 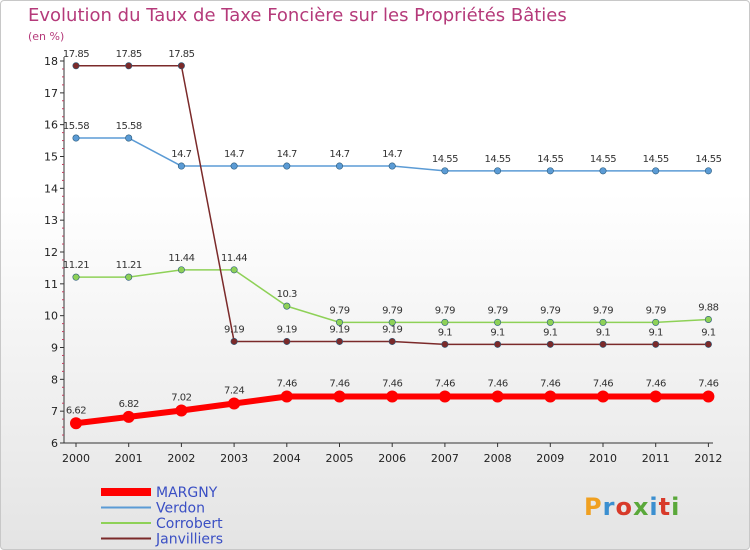 What do you see at coordinates (287, 294) in the screenshot?
I see `data-label-corrobert: 10.3` at bounding box center [287, 294].